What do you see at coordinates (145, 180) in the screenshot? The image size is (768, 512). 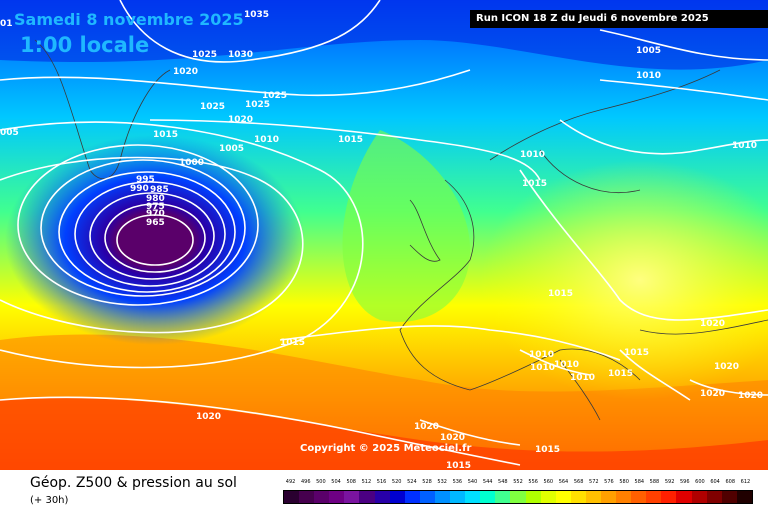 I see `isobar-label: 995` at bounding box center [145, 180].